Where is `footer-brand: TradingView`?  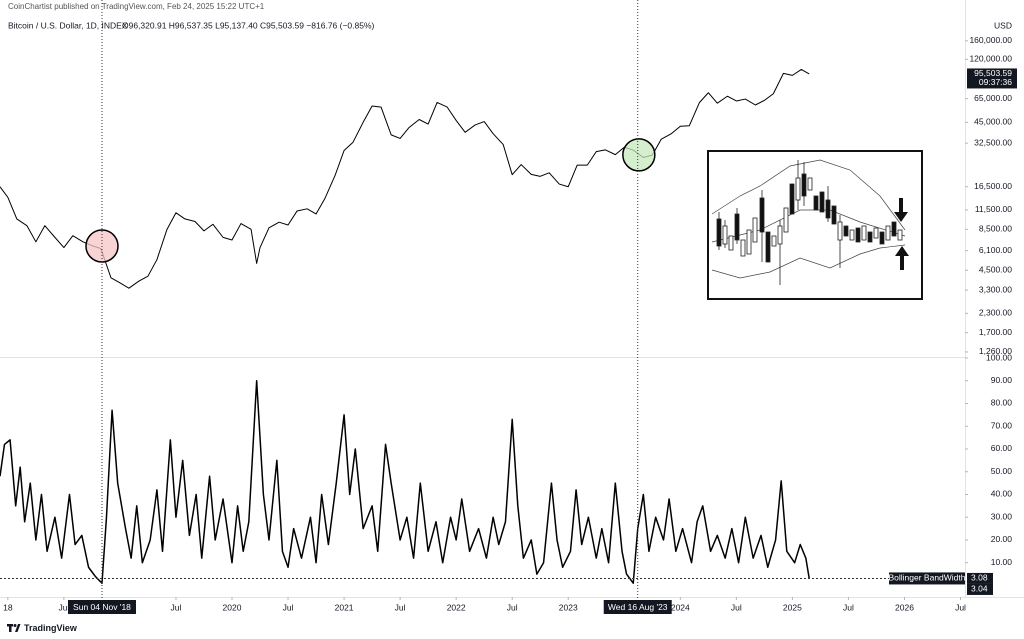 footer-brand: TradingView is located at coordinates (51, 628).